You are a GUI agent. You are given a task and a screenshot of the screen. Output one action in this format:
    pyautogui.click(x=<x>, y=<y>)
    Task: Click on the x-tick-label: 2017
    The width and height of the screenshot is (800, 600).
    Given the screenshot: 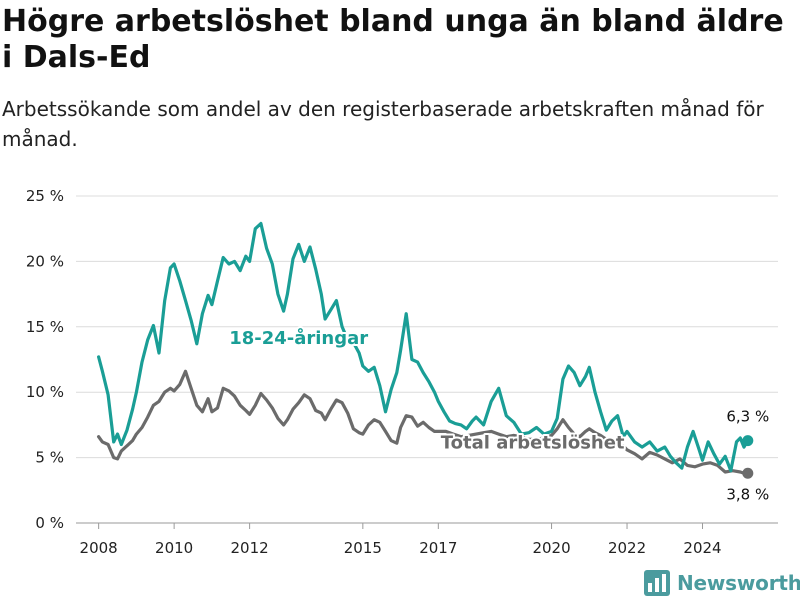 What is the action you would take?
    pyautogui.click(x=438, y=548)
    